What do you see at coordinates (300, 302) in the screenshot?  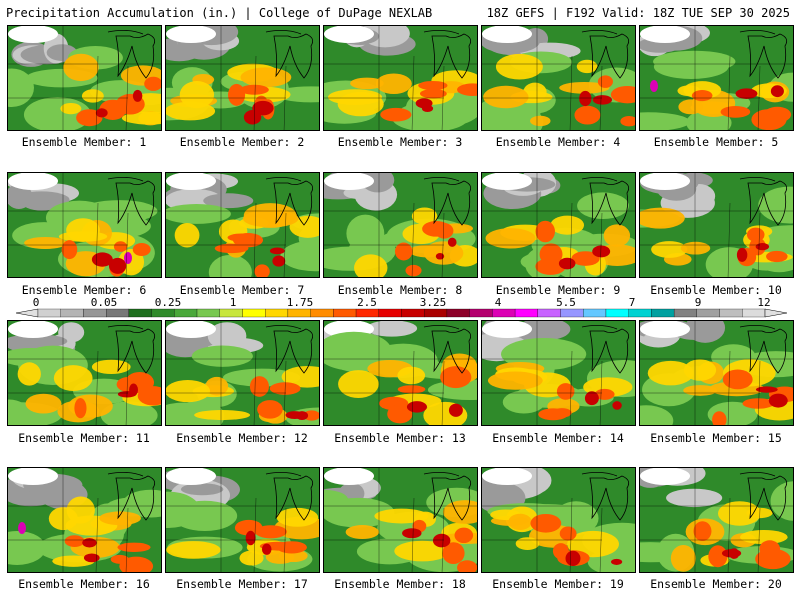 I see `legend-tick-label: 1.75` at bounding box center [300, 302].